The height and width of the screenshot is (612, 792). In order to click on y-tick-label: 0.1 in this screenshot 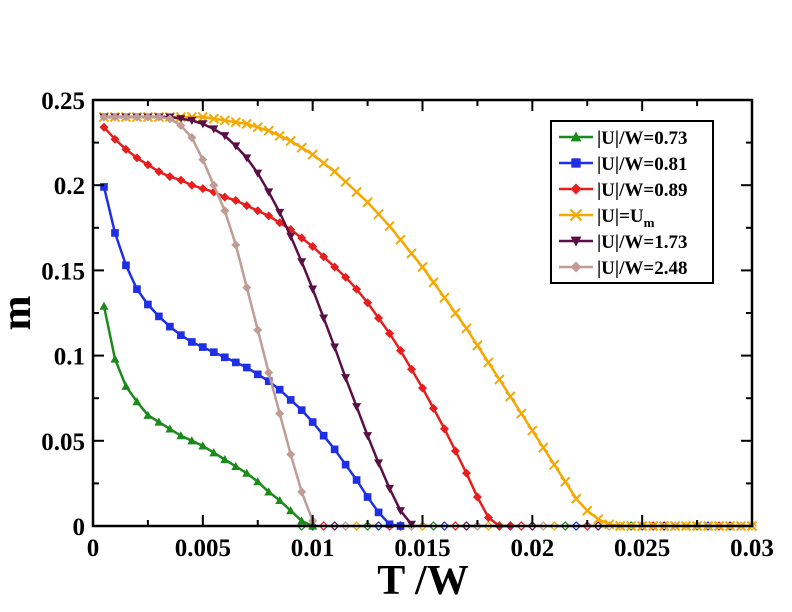, I will do `click(69, 357)`.